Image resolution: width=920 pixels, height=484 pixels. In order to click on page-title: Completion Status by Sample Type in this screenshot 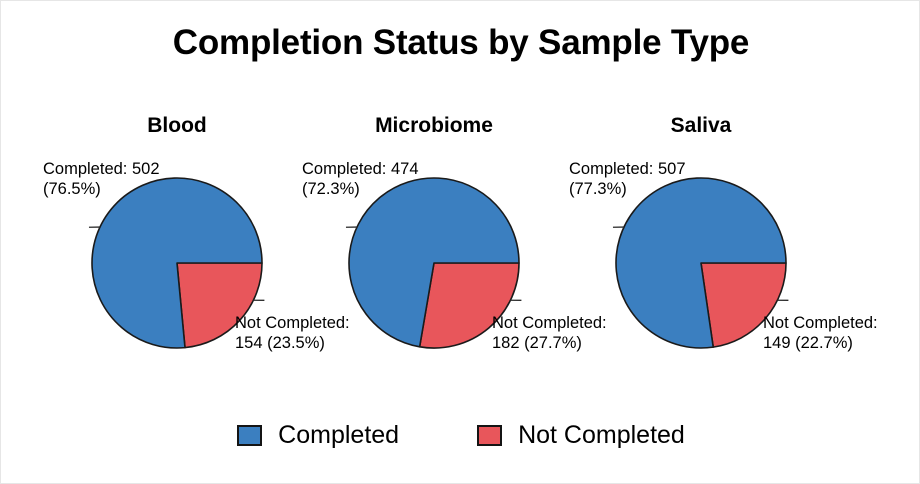, I will do `click(461, 42)`.